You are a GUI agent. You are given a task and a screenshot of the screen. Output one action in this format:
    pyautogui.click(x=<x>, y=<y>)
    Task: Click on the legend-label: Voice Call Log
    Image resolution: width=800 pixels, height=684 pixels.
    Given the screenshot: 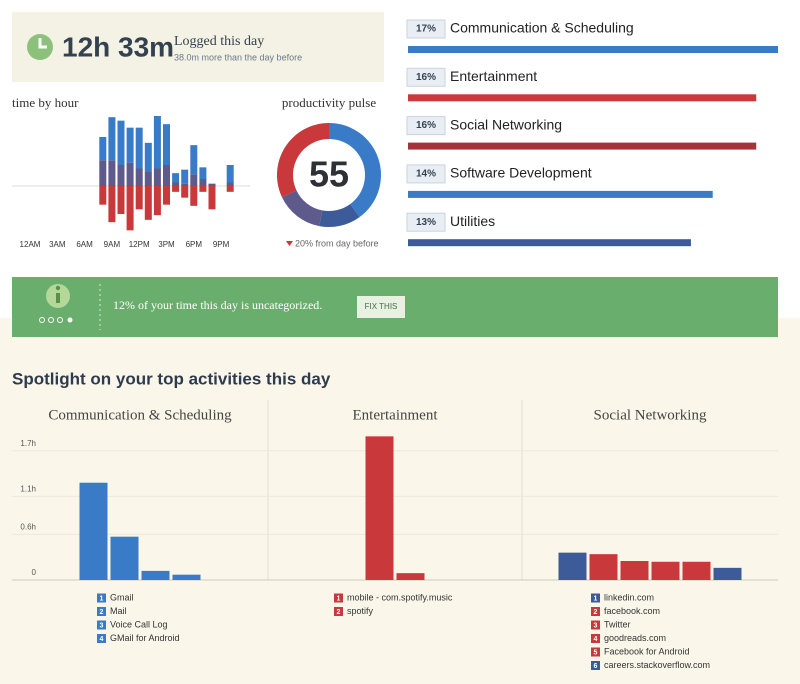 What is the action you would take?
    pyautogui.click(x=139, y=624)
    